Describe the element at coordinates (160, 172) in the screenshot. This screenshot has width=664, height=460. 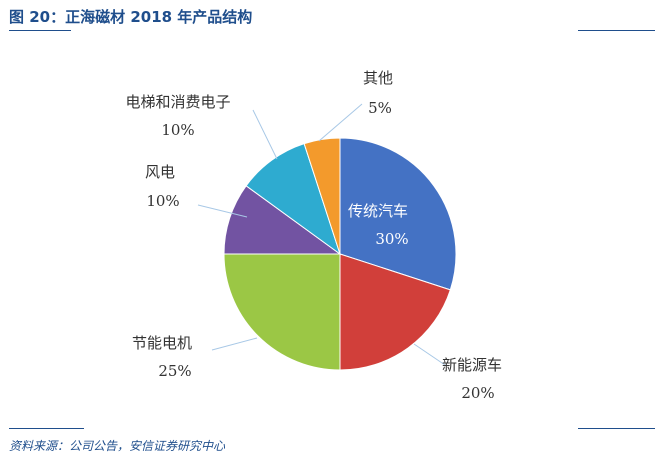
I see `slice-label-4: 风电` at that location.